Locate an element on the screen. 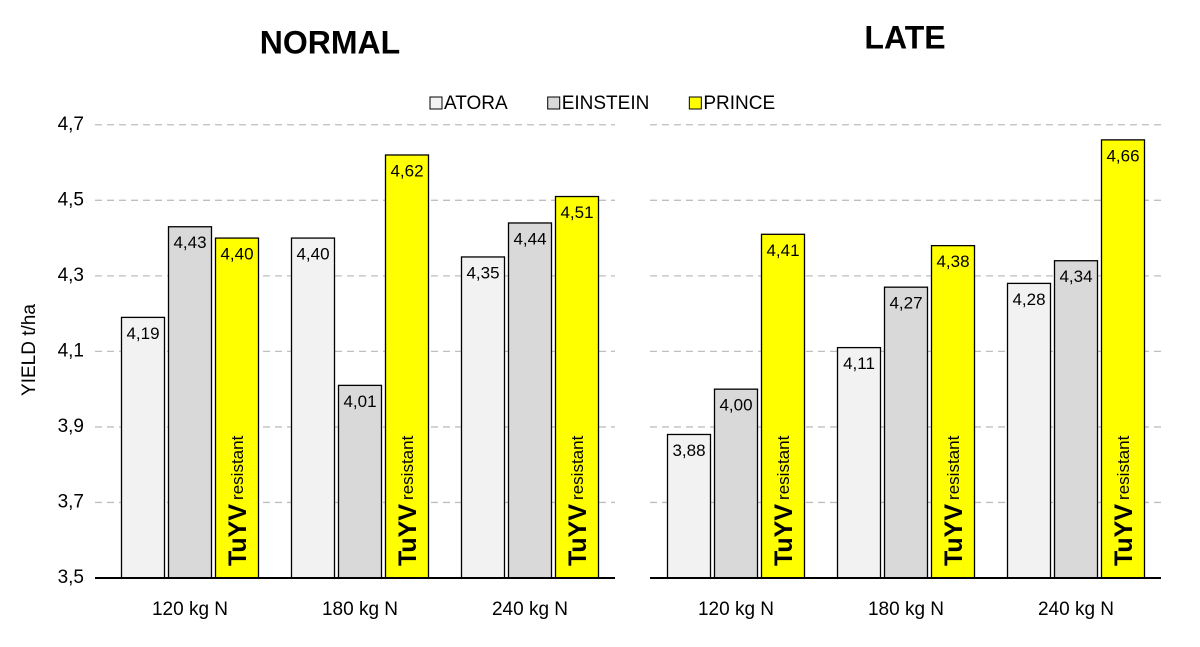 This screenshot has height=647, width=1200. y-tick-label: 4,3 is located at coordinates (71, 275).